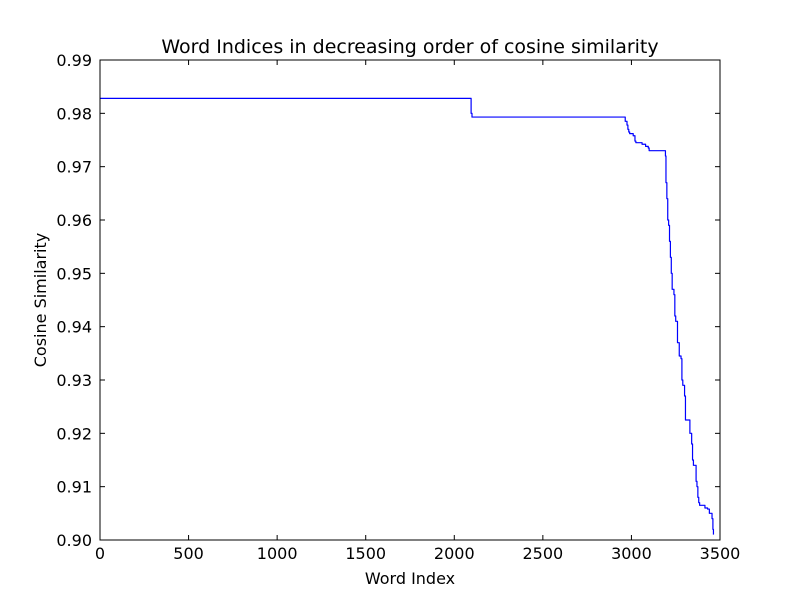  What do you see at coordinates (74, 167) in the screenshot?
I see `y-tick-label: 0.97` at bounding box center [74, 167].